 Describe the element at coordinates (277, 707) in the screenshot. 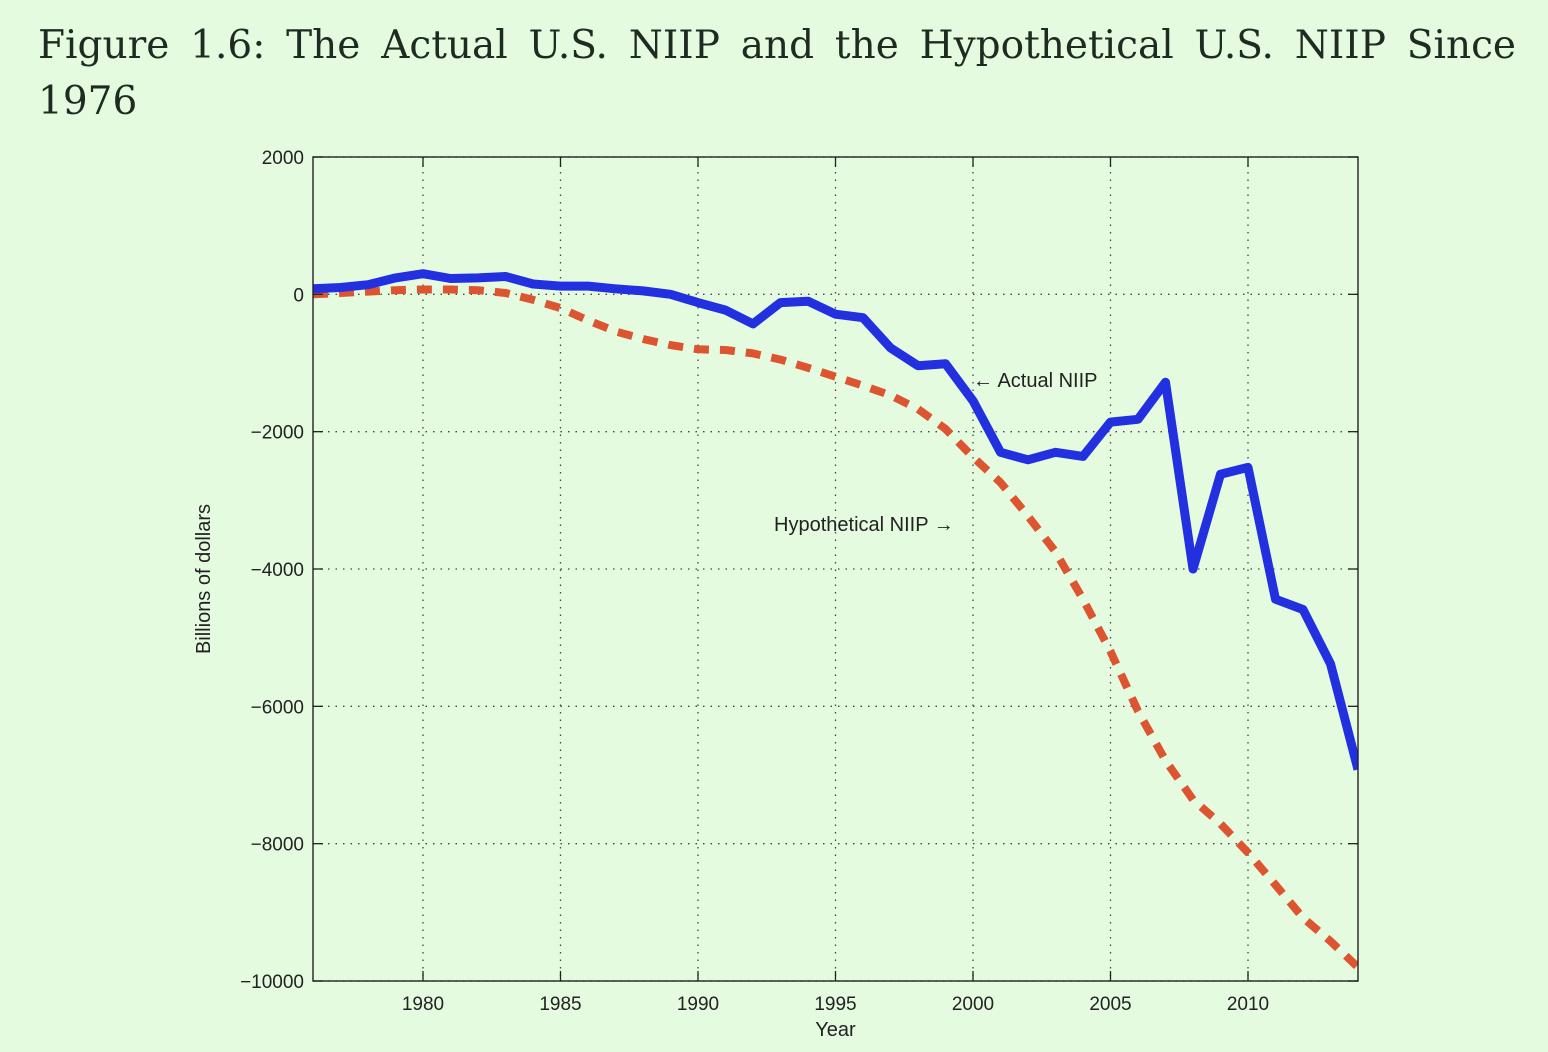

I see `y-tick-label: −6000` at that location.